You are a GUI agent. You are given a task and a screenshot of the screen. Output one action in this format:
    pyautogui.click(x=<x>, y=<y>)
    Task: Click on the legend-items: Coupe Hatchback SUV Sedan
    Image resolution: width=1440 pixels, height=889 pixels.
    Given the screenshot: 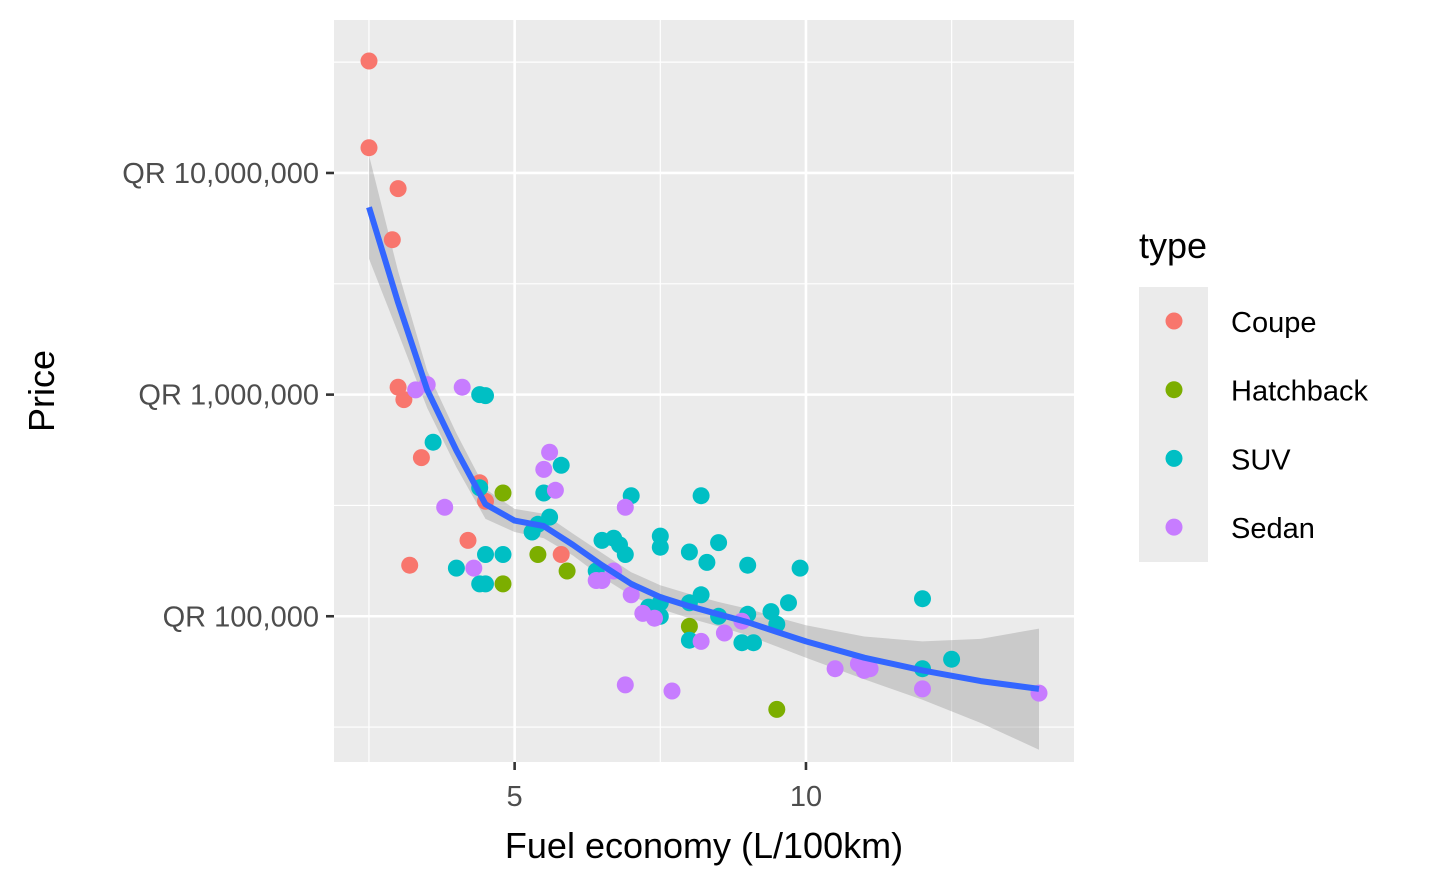 What is the action you would take?
    pyautogui.click(x=1267, y=426)
    